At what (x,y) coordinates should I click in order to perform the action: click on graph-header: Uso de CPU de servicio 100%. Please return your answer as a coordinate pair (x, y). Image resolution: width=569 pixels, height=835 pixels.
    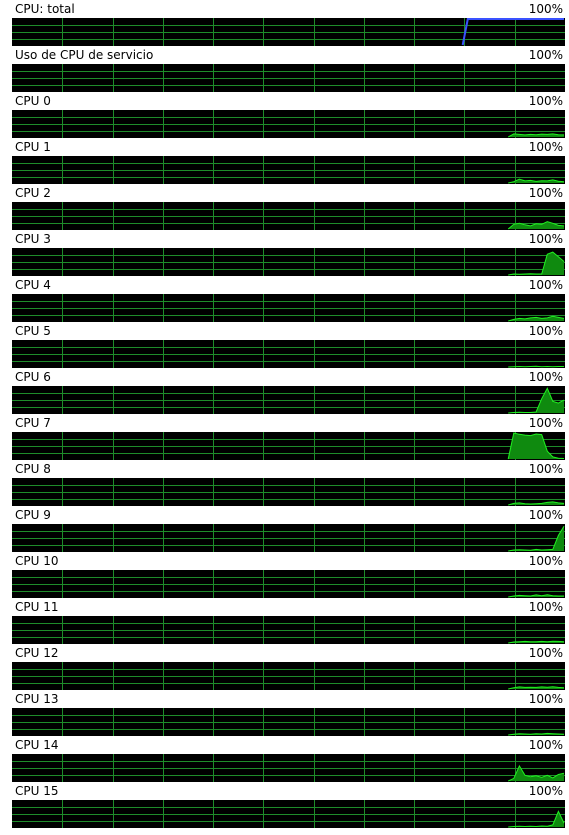
    Looking at the image, I should click on (284, 55).